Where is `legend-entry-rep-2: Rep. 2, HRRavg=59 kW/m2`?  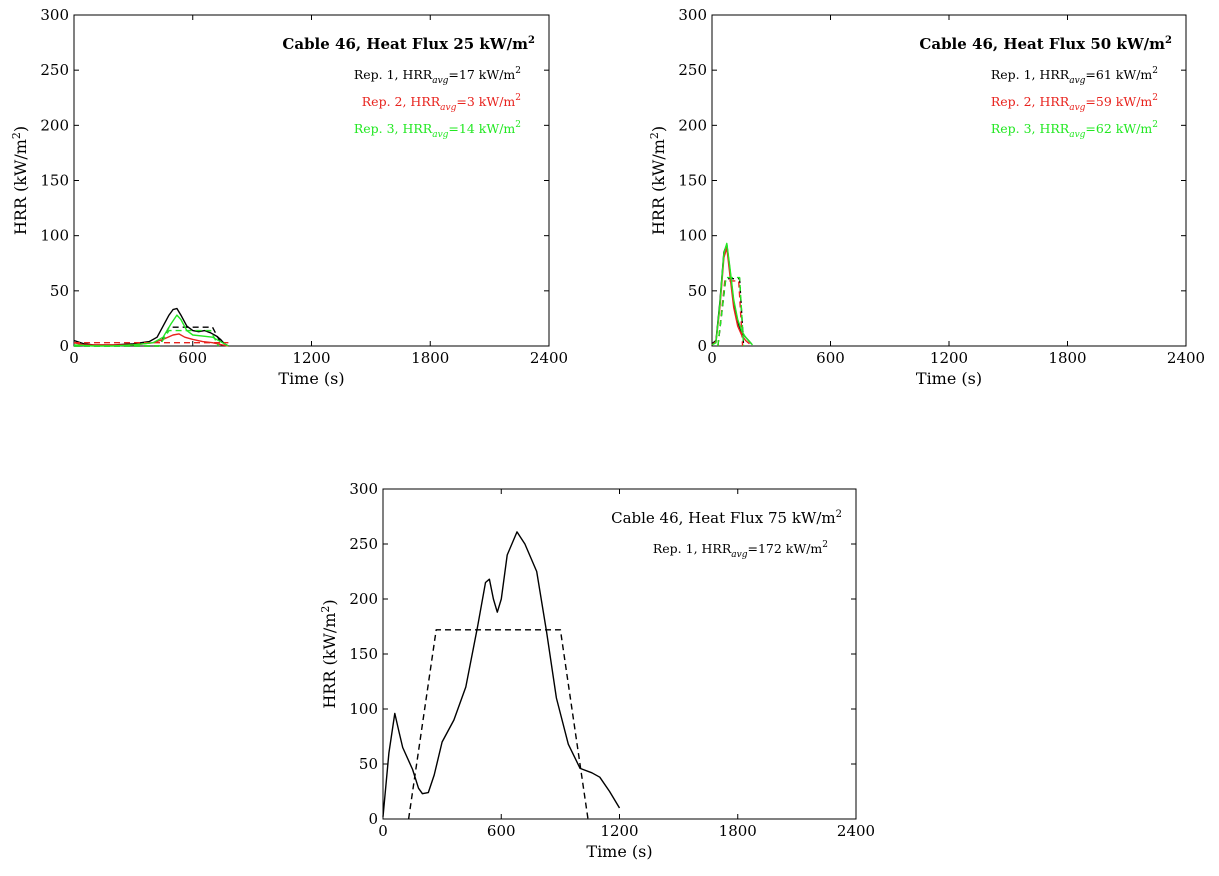 legend-entry-rep-2: Rep. 2, HRRavg=59 kW/m2 is located at coordinates (1074, 103).